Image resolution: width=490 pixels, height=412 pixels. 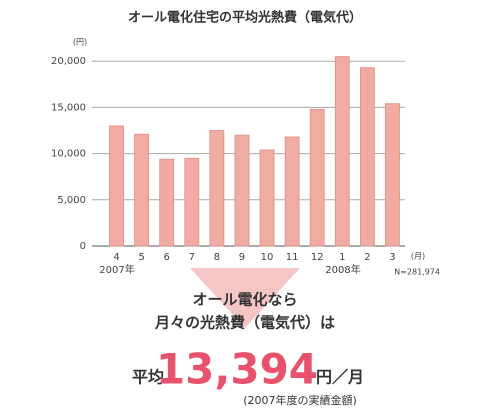 I want to click on y-tick-label: 20,000, so click(x=68, y=61).